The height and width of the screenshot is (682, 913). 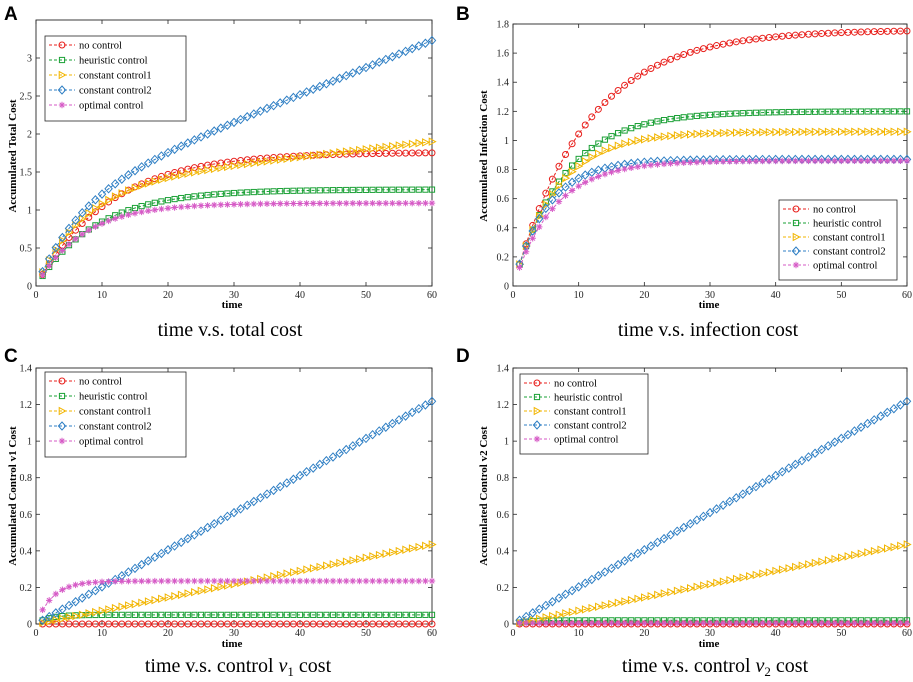 What do you see at coordinates (503, 478) in the screenshot?
I see `y-tick-label: 0.8` at bounding box center [503, 478].